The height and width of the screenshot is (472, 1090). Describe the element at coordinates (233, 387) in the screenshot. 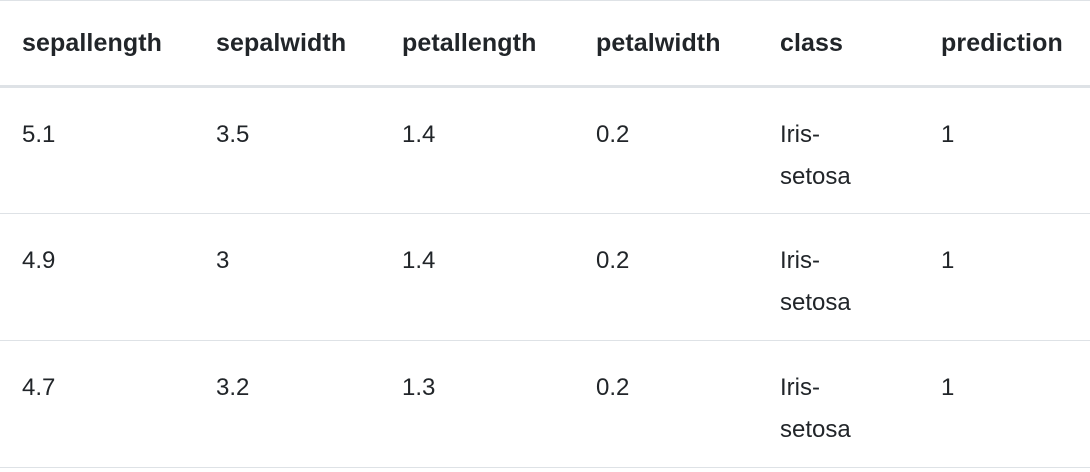

I see `cell-sepalwidth: 3.2` at that location.